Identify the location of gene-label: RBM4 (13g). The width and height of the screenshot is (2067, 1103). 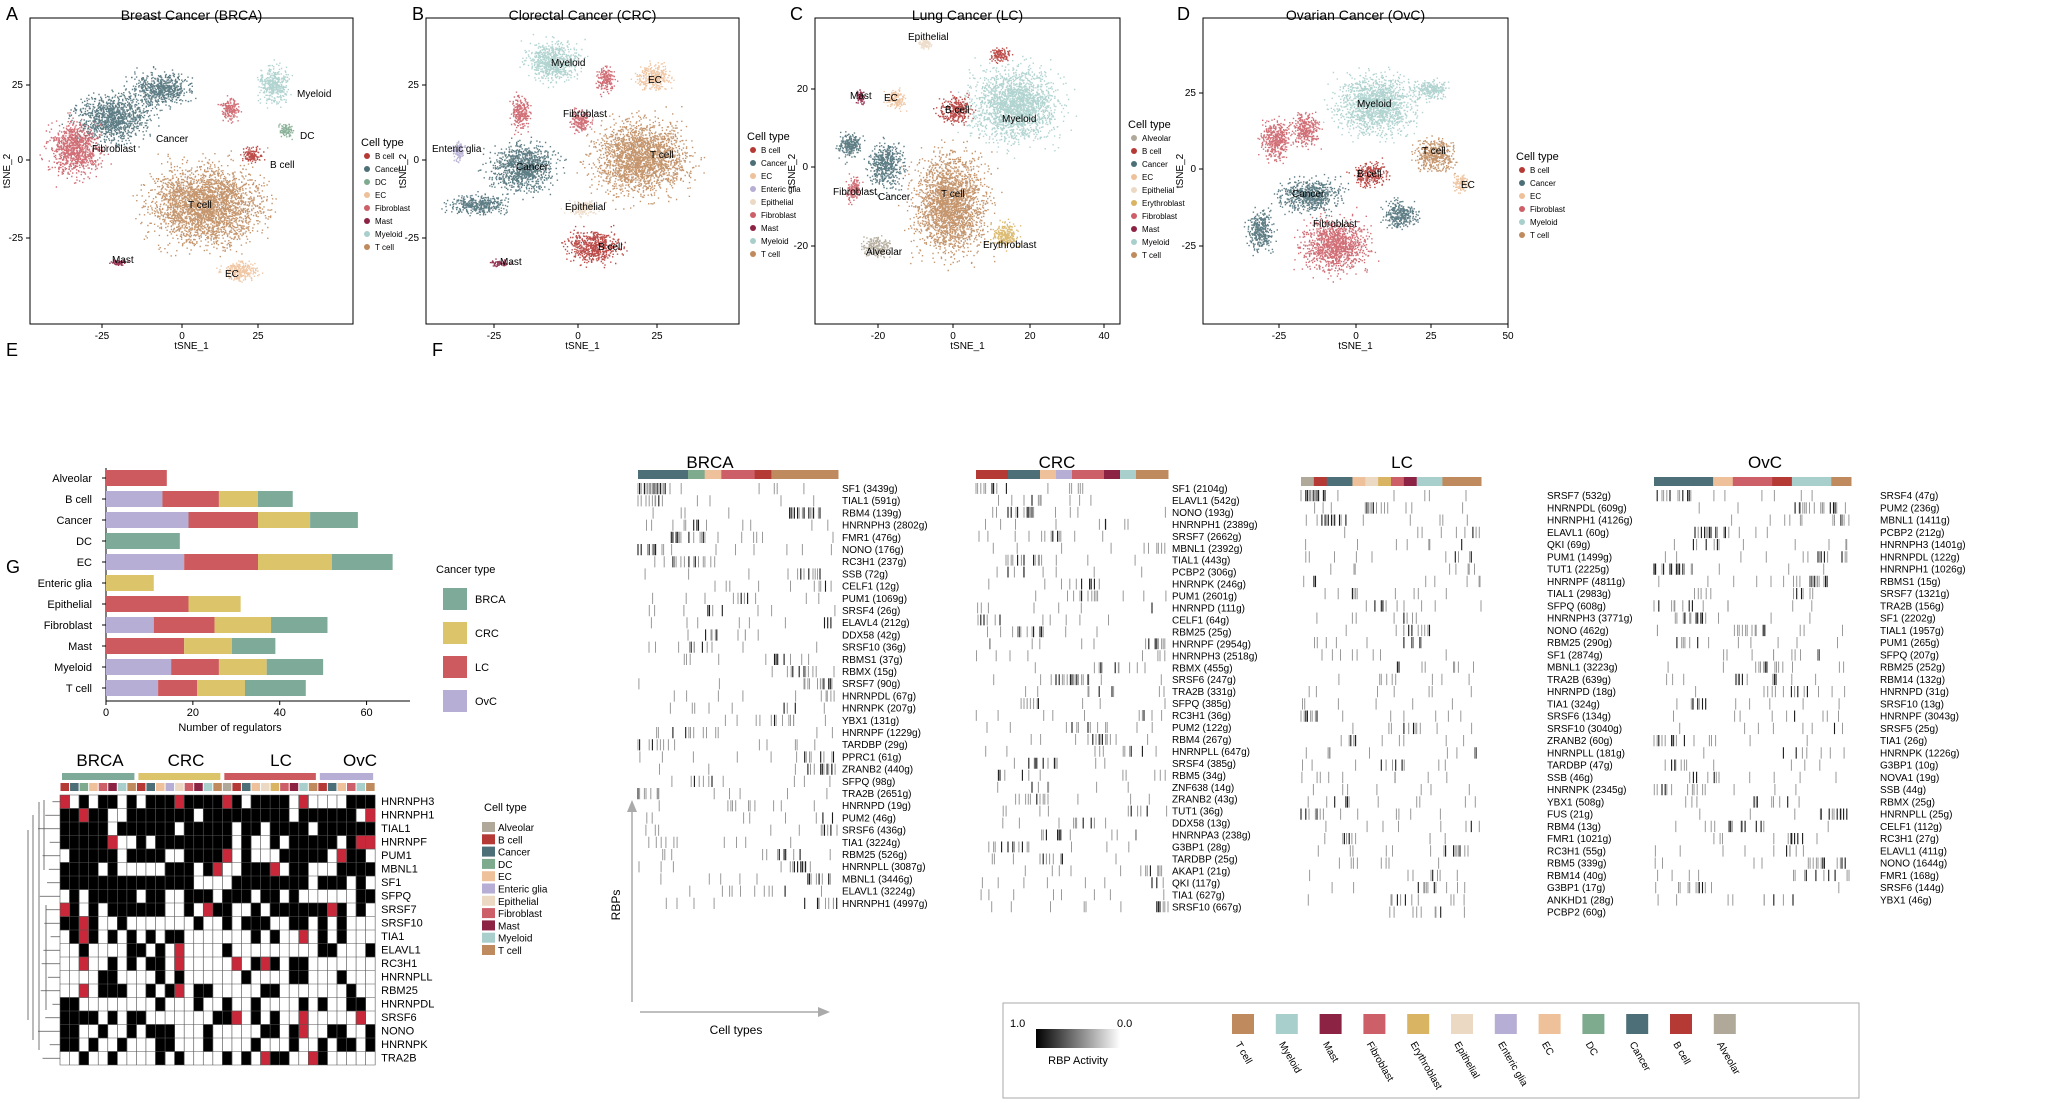
(1574, 827).